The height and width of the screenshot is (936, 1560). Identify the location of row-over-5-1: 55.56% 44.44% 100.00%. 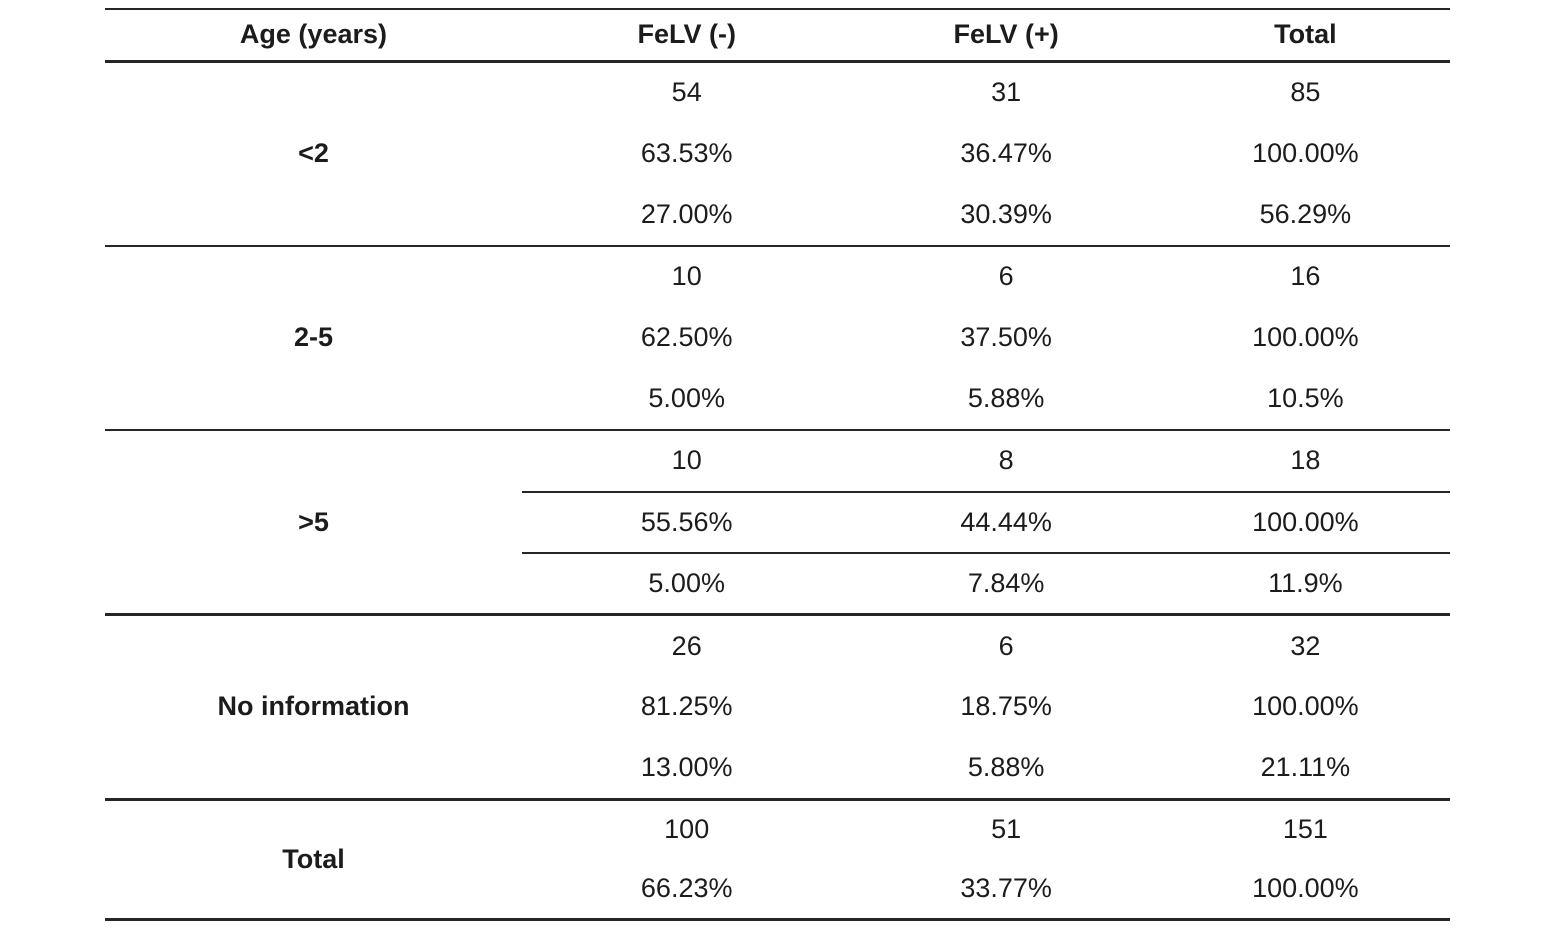
(777, 522).